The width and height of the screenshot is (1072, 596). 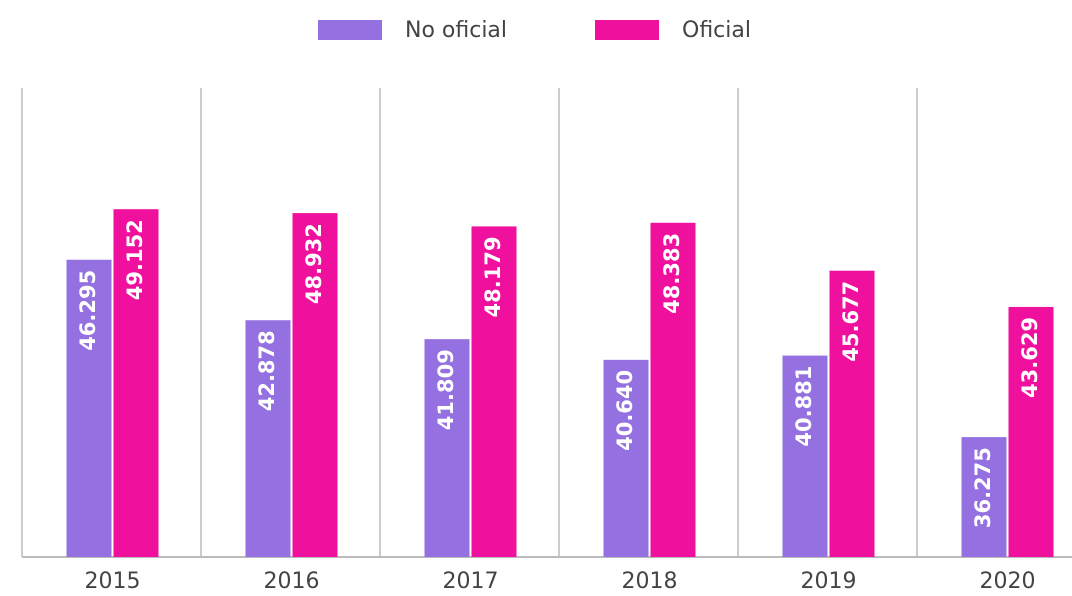 What do you see at coordinates (804, 406) in the screenshot?
I see `data-label: 40.881` at bounding box center [804, 406].